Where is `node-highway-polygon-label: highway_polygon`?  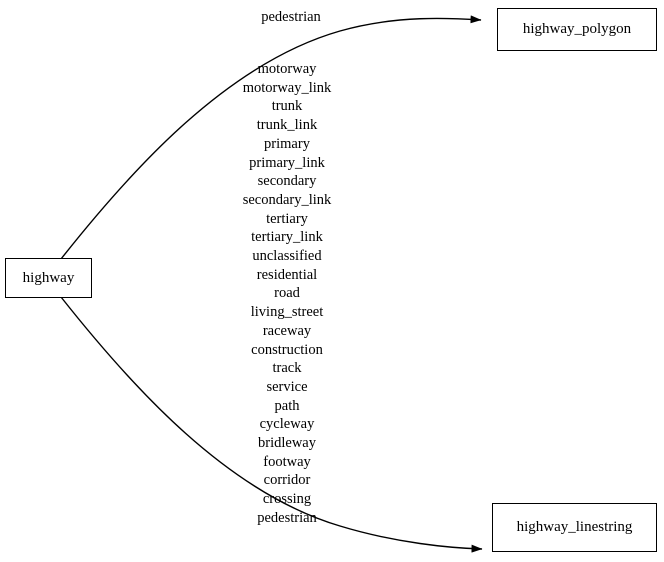 node-highway-polygon-label: highway_polygon is located at coordinates (577, 29).